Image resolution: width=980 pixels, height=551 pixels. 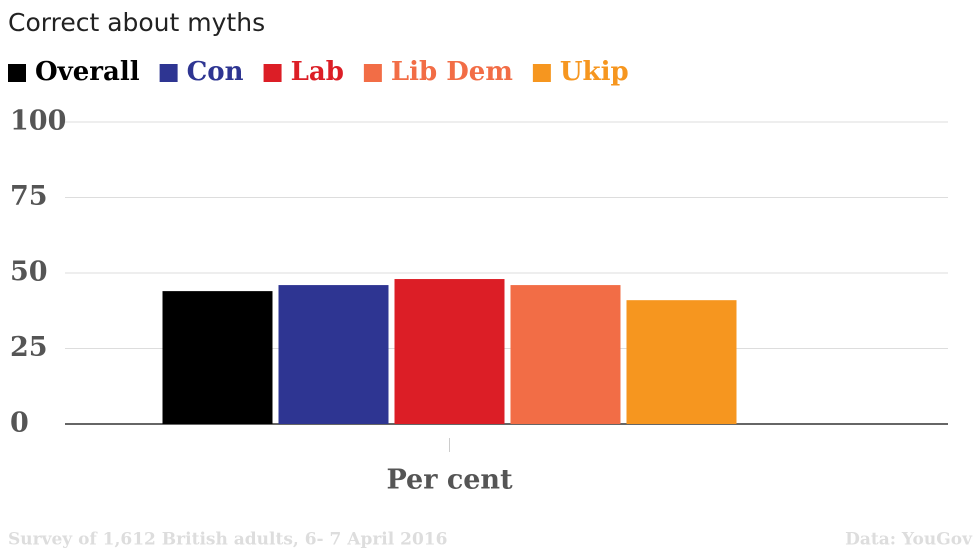 I want to click on legend-label: Con, so click(x=215, y=72).